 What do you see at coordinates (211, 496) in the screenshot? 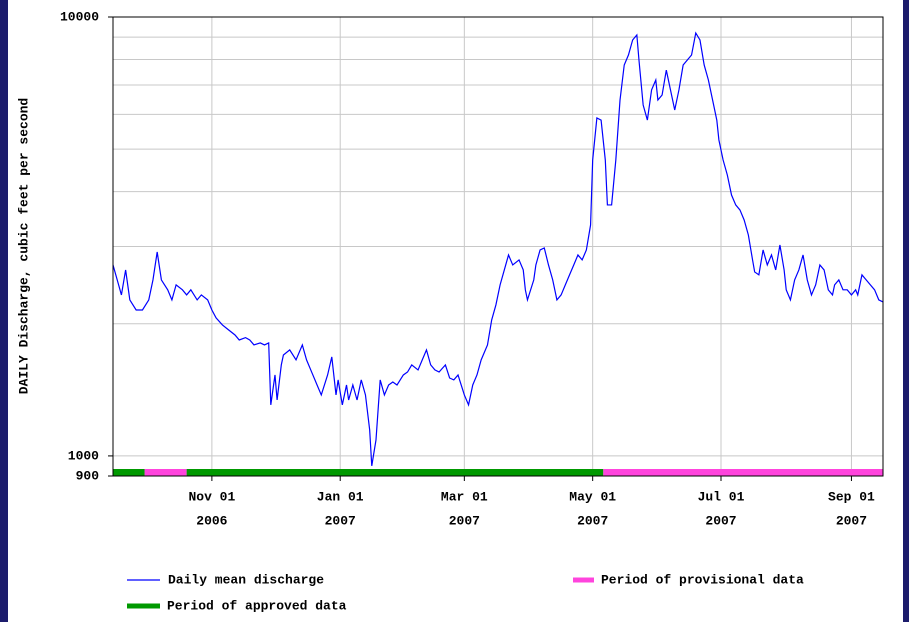
I see `x-tick-label: Nov 01` at bounding box center [211, 496].